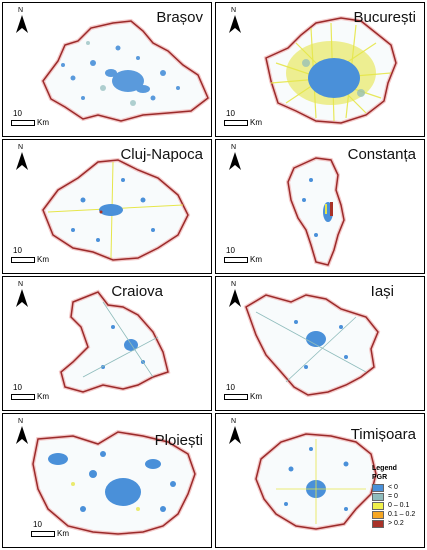 Image resolution: width=427 pixels, height=550 pixels. What do you see at coordinates (114, 342) in the screenshot?
I see `craiova-map` at bounding box center [114, 342].